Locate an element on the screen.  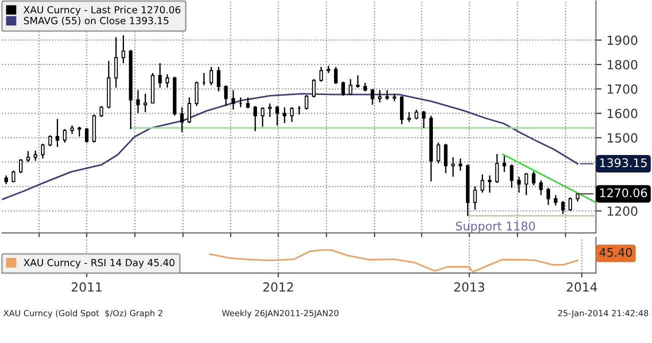
y-tick-label: 1200 is located at coordinates (623, 211).